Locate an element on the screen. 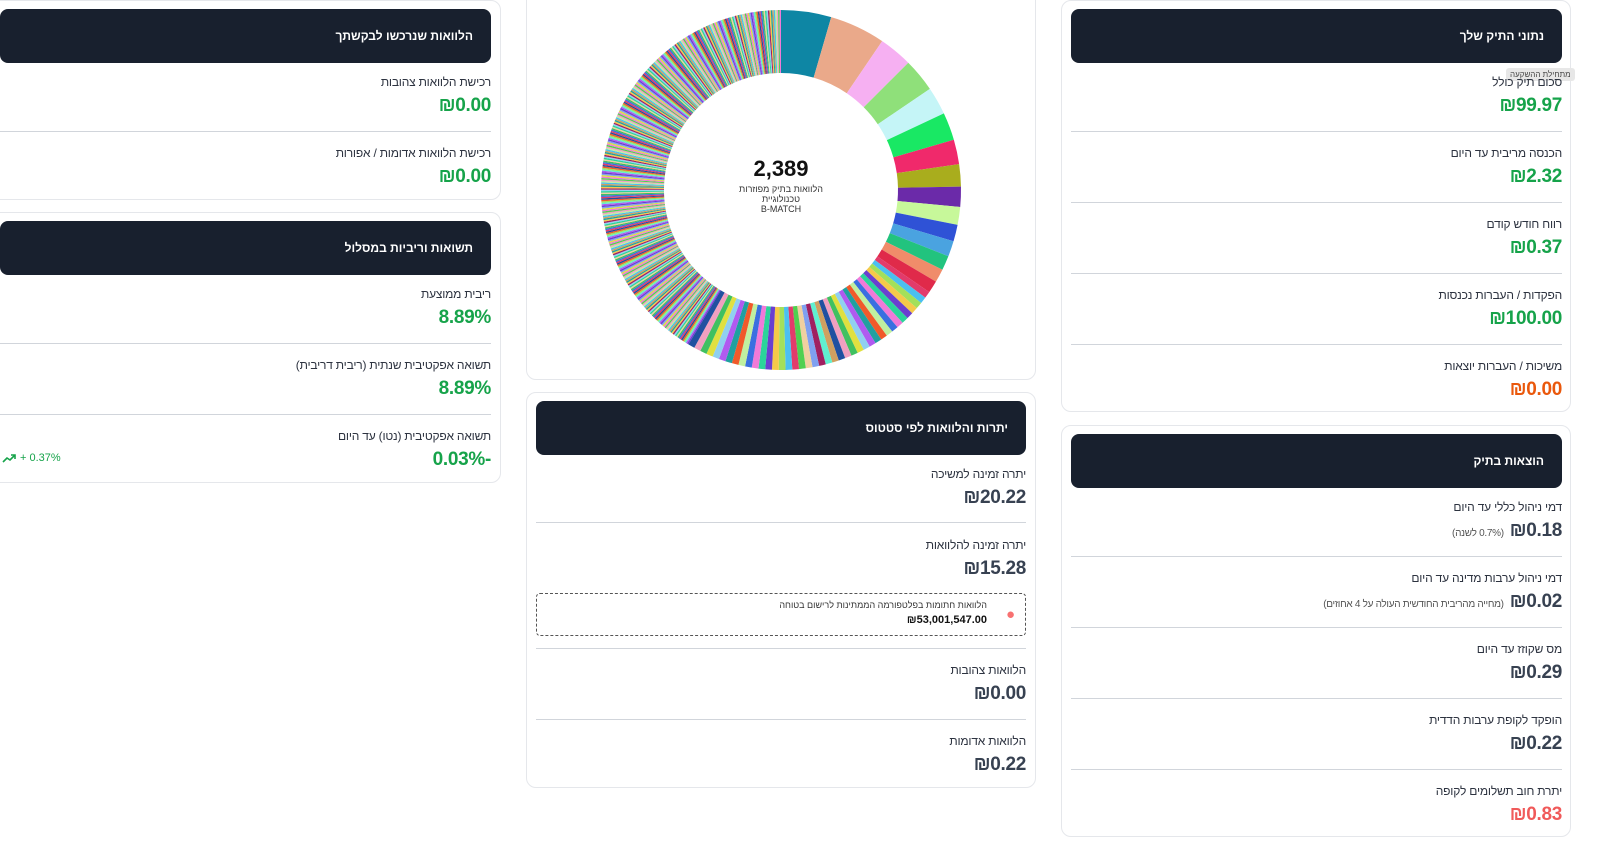 This screenshot has height=865, width=1615. expenses-title: הוצאות בתיק is located at coordinates (1508, 461).